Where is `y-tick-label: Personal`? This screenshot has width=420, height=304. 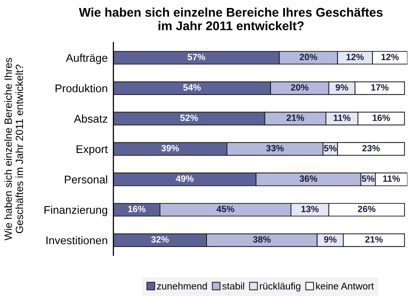 y-tick-label: Personal is located at coordinates (86, 179).